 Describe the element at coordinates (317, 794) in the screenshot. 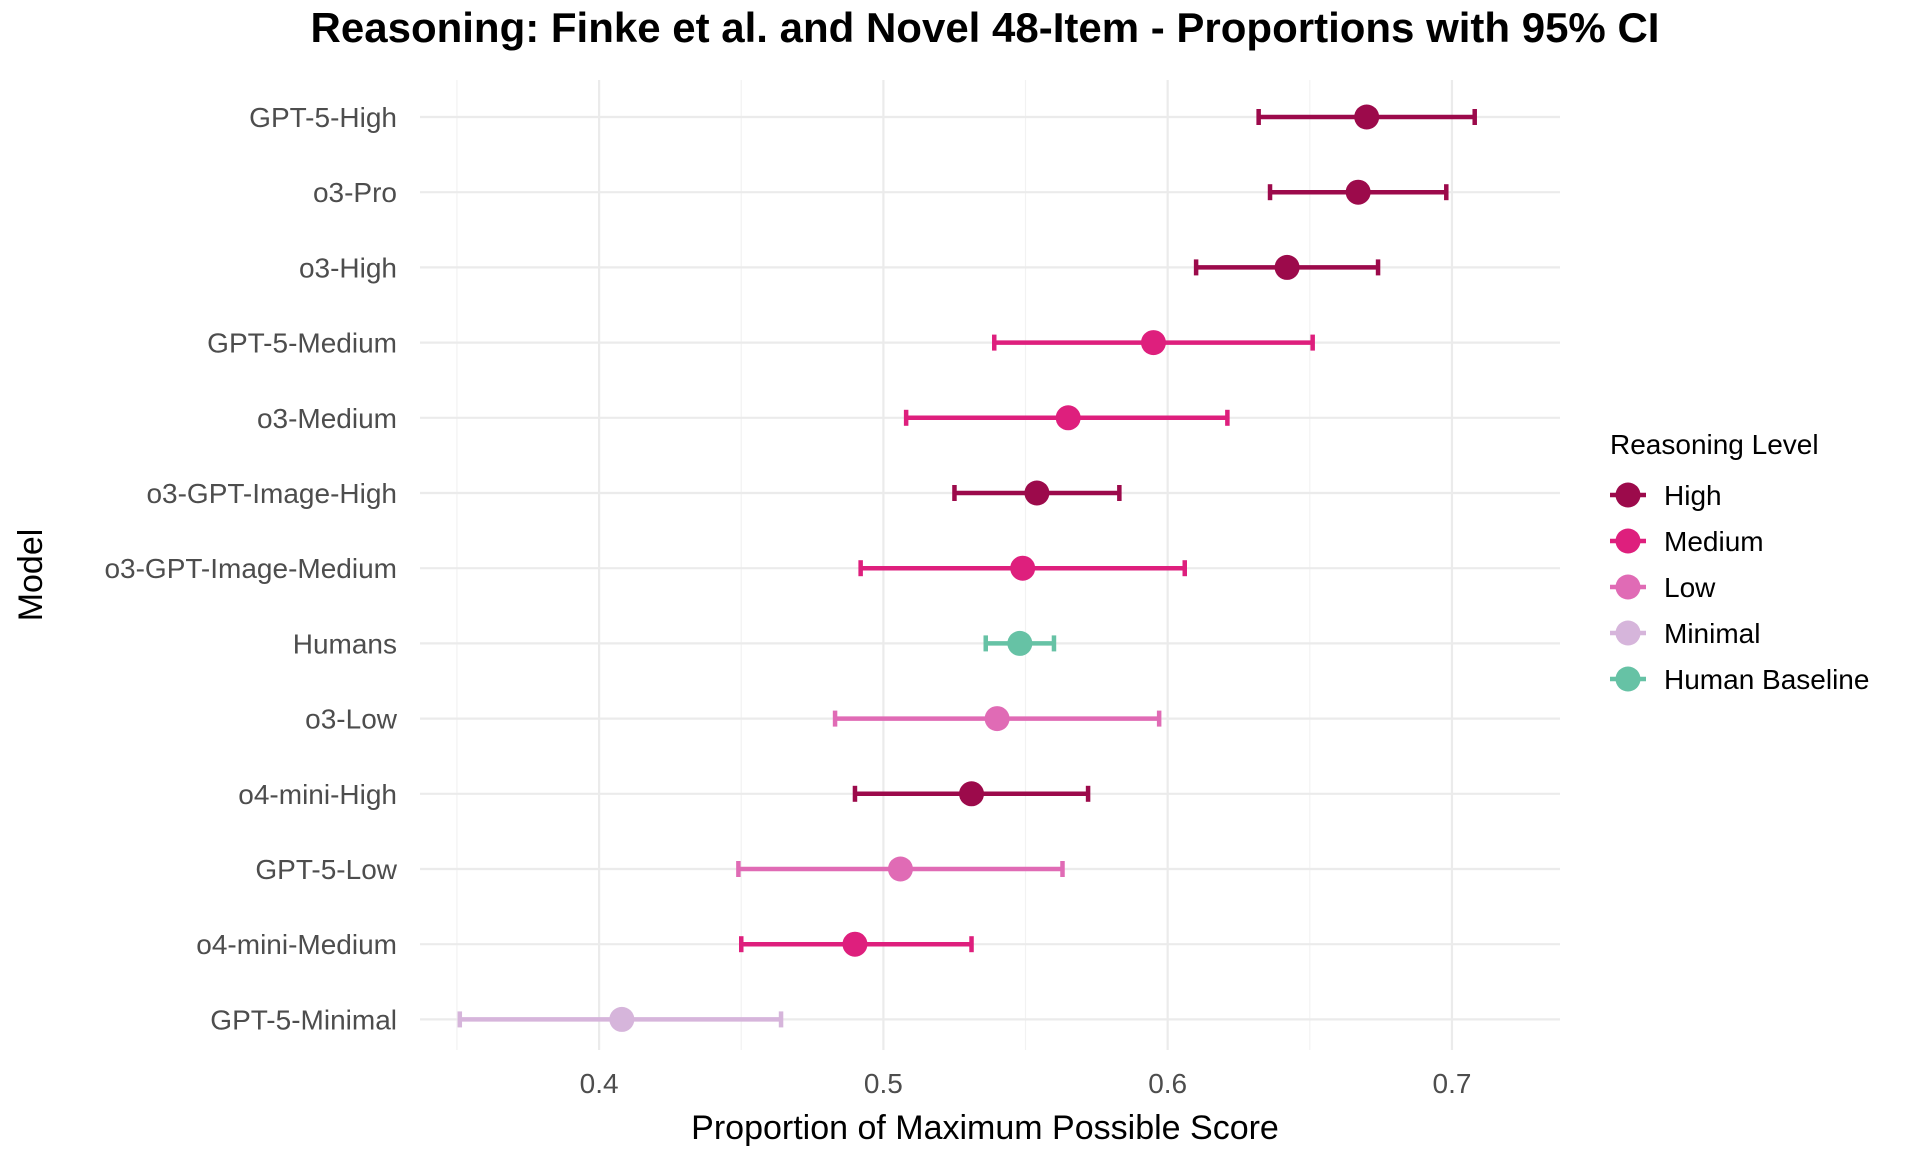

I see `y-tick-label: o4-mini-High` at that location.